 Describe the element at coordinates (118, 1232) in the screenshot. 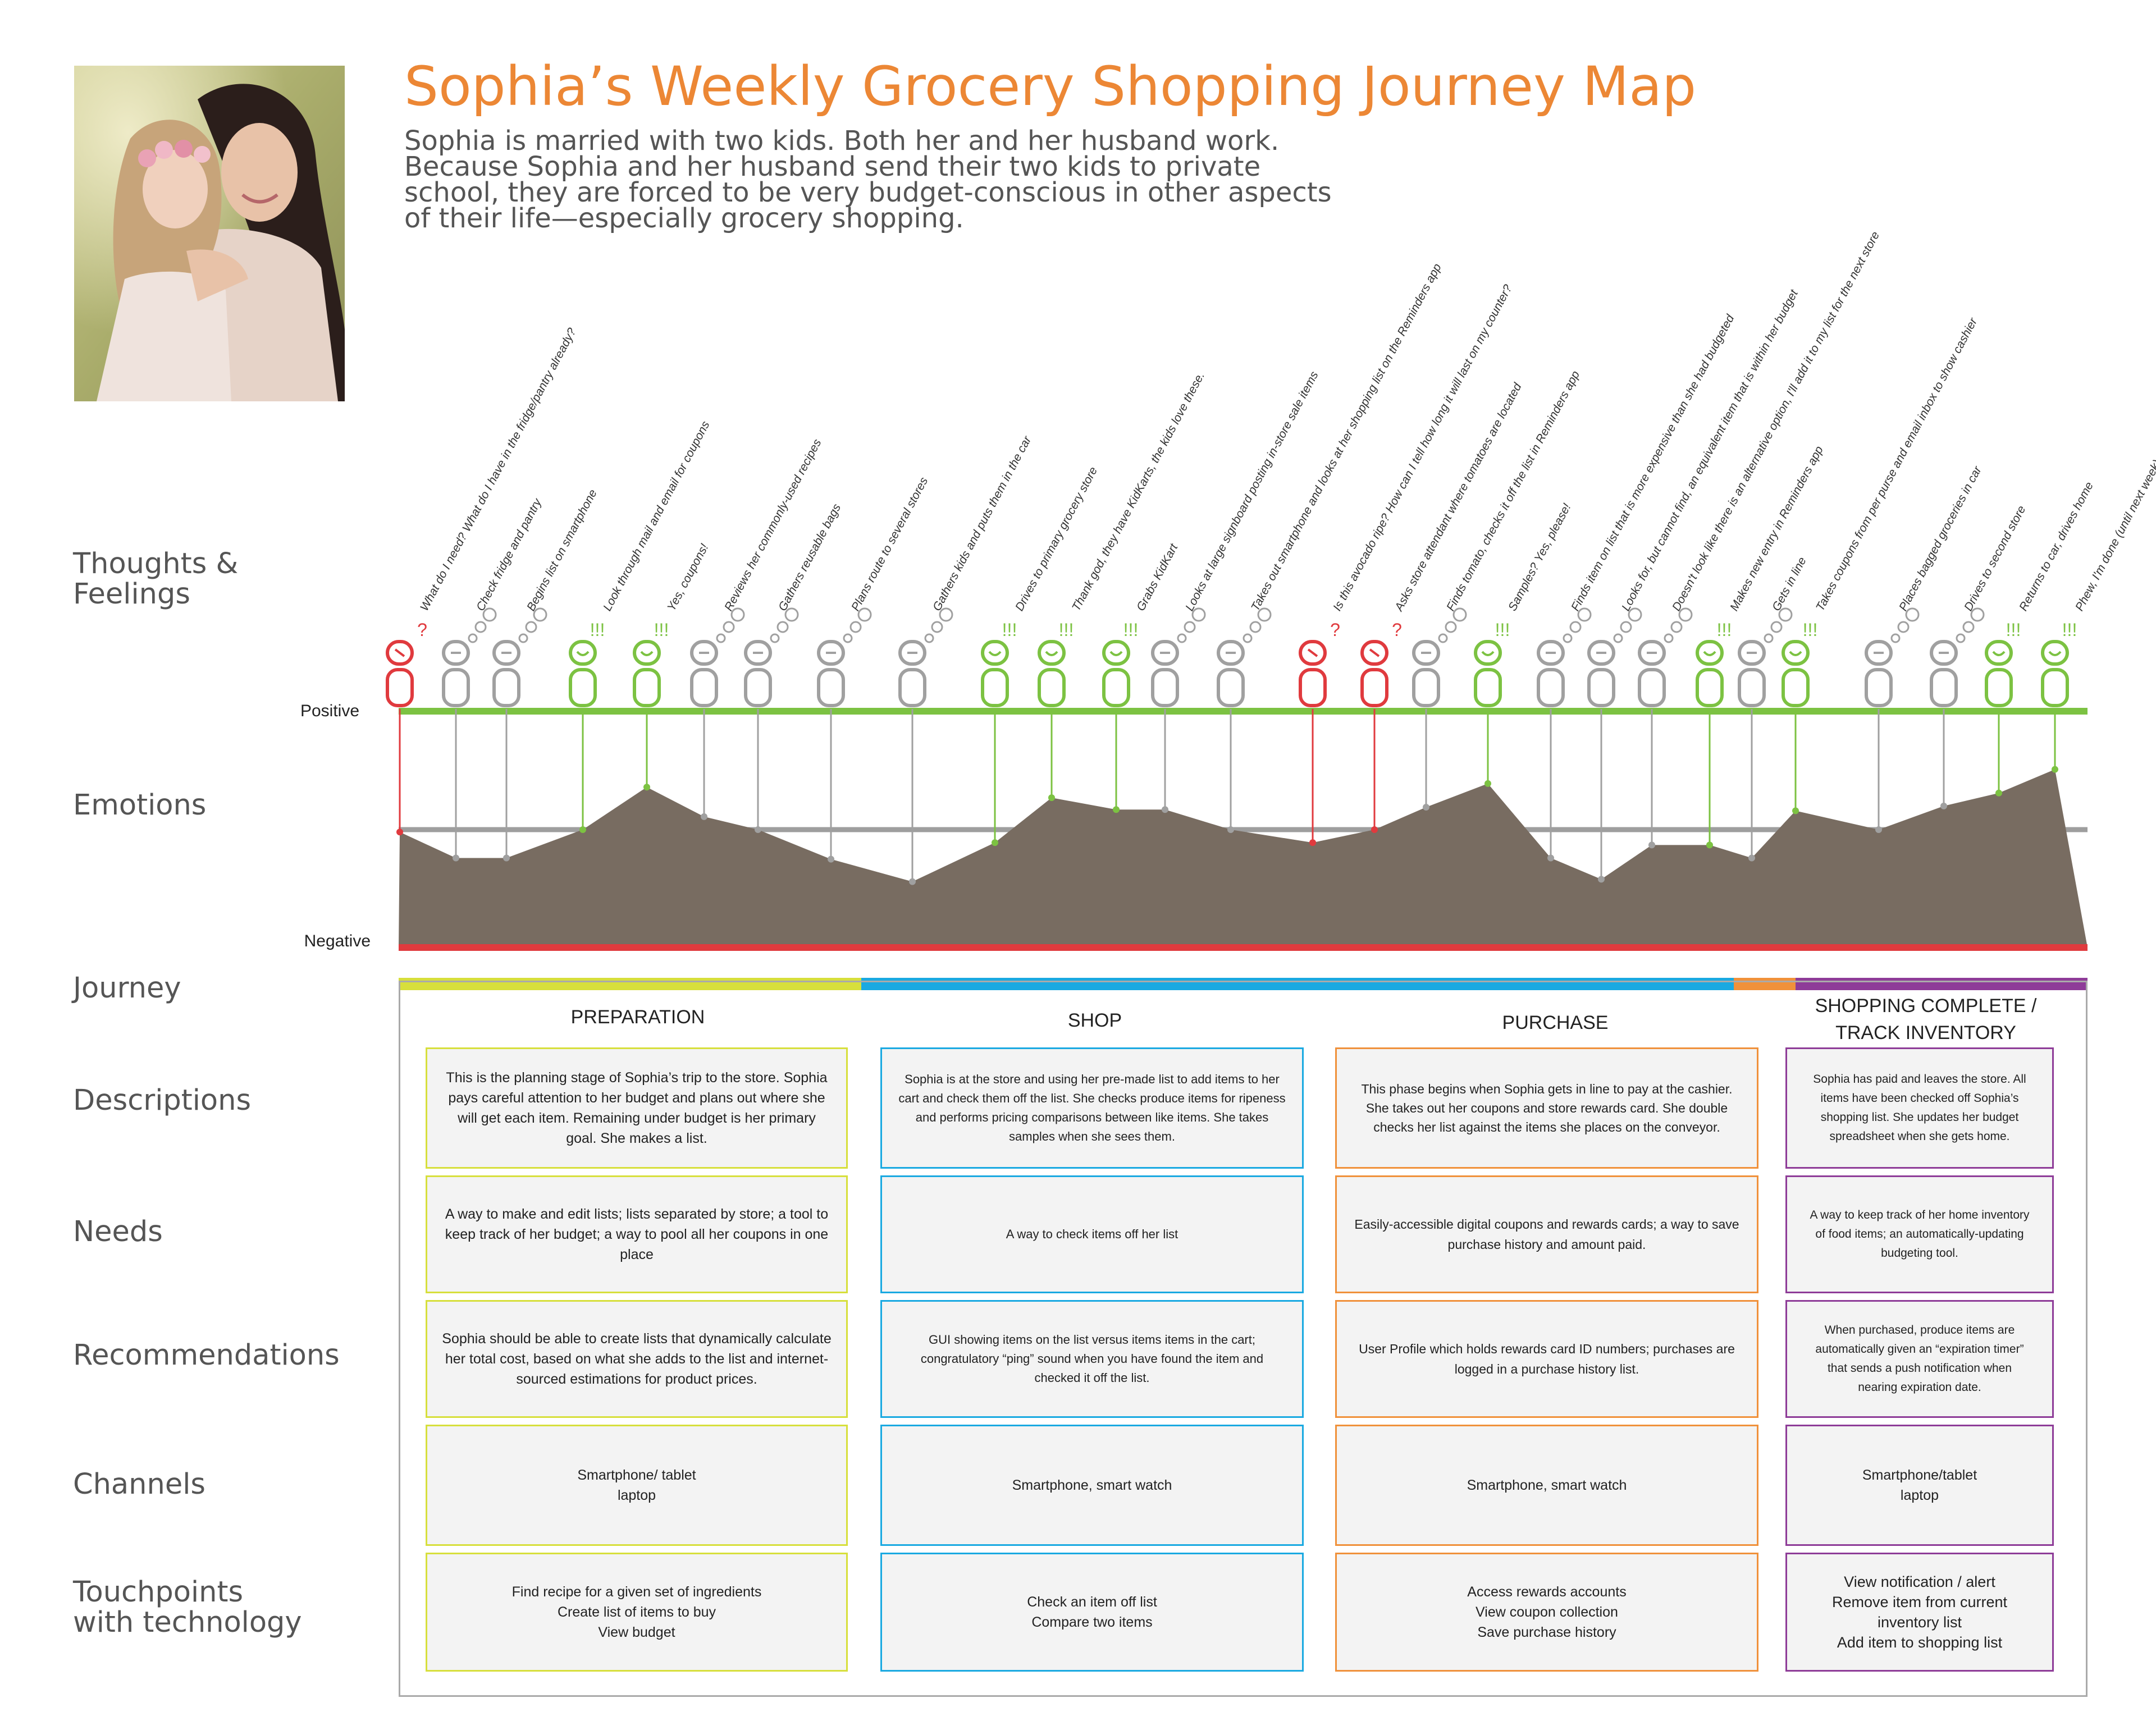

I see `row-label-needs: Needs` at that location.